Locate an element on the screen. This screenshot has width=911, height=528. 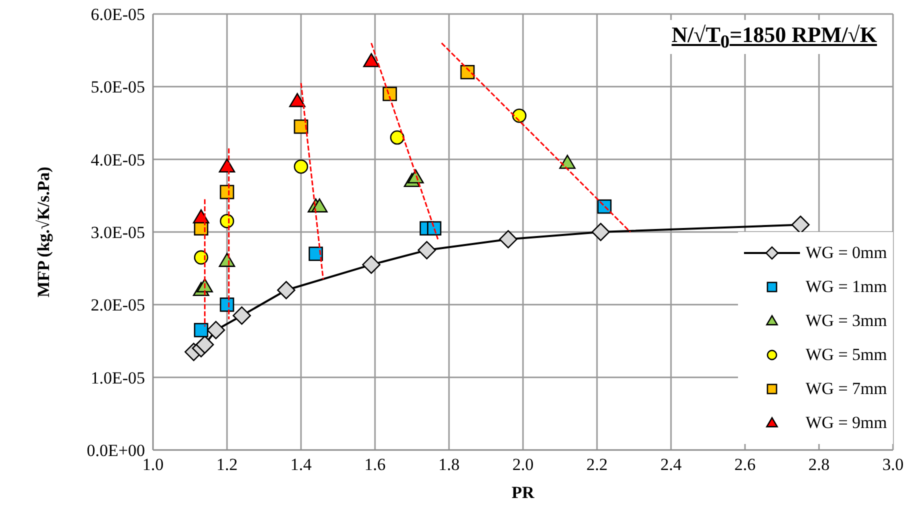
y-tick-label: 6.0E-05 is located at coordinates (117, 14).